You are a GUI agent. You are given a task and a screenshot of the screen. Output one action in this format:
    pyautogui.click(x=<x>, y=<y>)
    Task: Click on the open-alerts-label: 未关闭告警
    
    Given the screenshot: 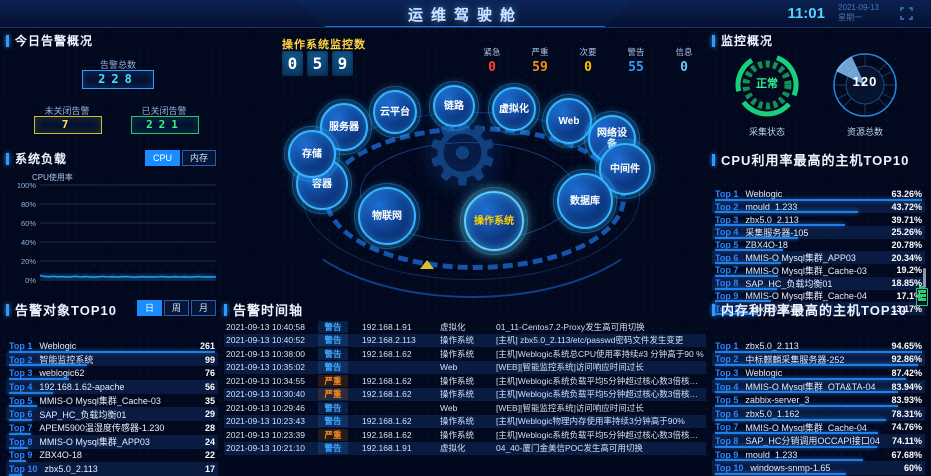 What is the action you would take?
    pyautogui.click(x=67, y=111)
    